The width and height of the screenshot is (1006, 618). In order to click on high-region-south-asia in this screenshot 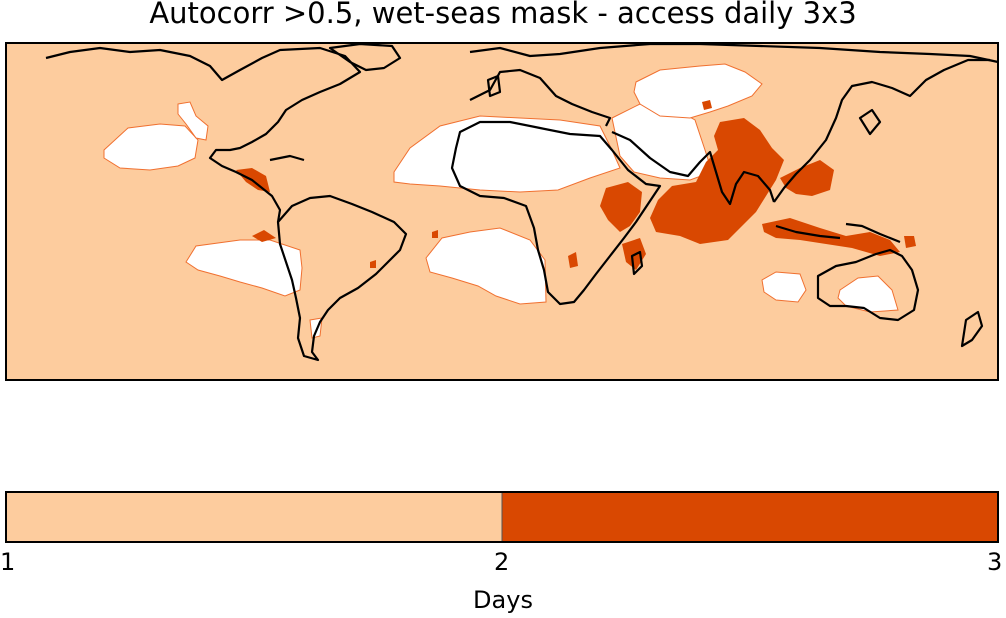, I will do `click(717, 181)`.